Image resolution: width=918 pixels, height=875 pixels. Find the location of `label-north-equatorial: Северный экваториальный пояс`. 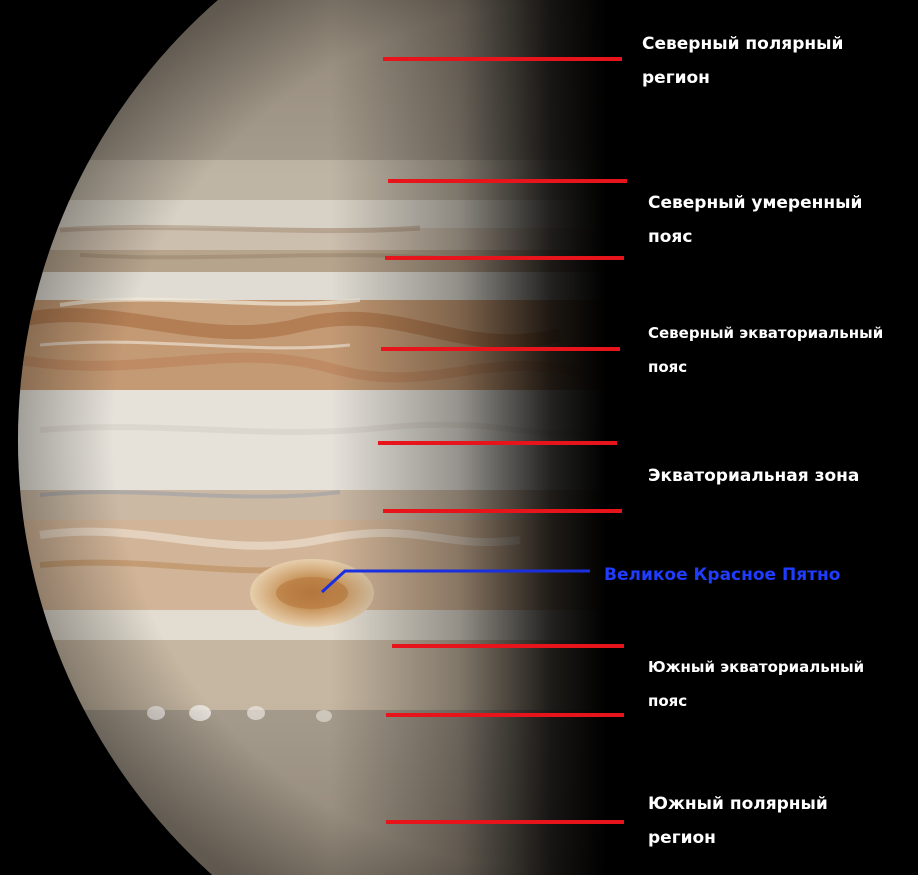

label-north-equatorial: Северный экваториальный пояс is located at coordinates (765, 350).